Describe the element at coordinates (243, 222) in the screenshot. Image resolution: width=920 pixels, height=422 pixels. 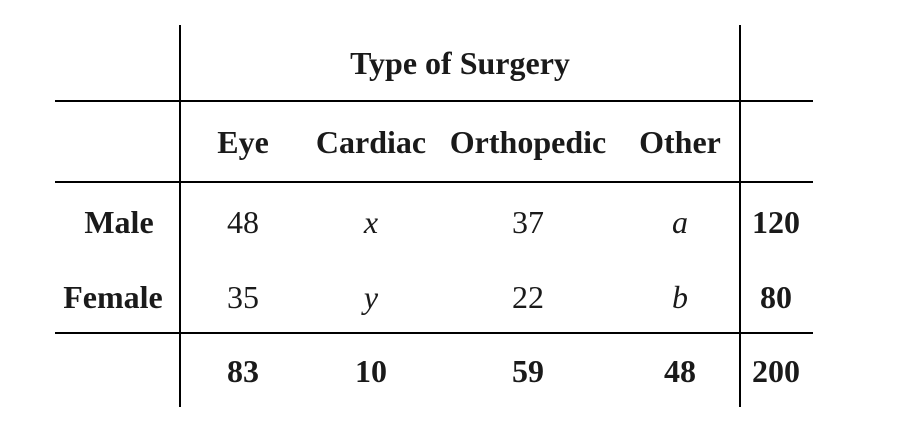
I see `cell-male-eye: 48` at that location.